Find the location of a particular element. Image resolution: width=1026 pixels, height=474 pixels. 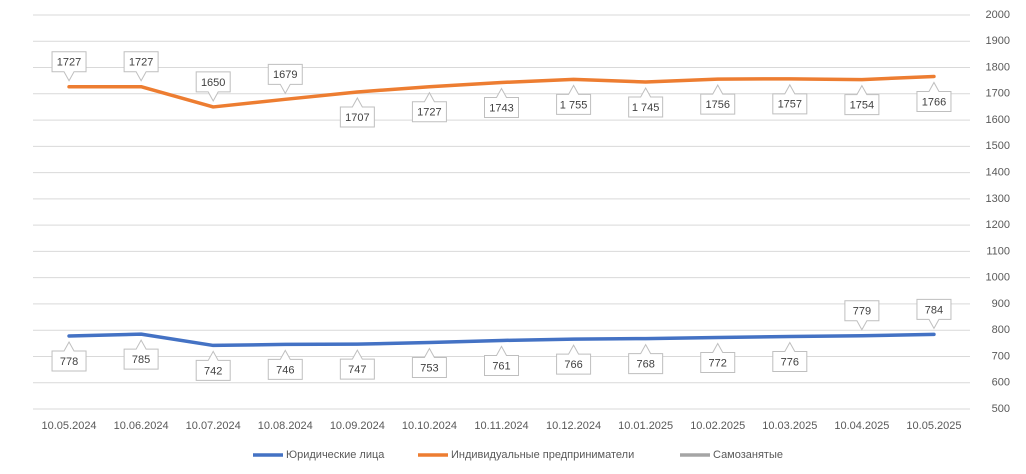

data-label-callout: 1679 is located at coordinates (285, 79).